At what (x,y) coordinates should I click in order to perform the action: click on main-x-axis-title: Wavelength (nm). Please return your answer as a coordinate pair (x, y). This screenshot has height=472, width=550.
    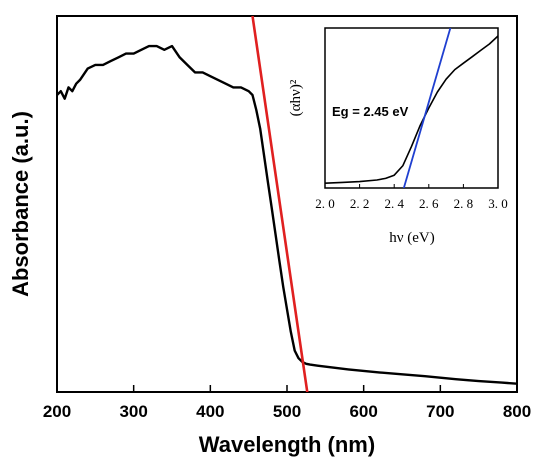
    Looking at the image, I should click on (287, 444).